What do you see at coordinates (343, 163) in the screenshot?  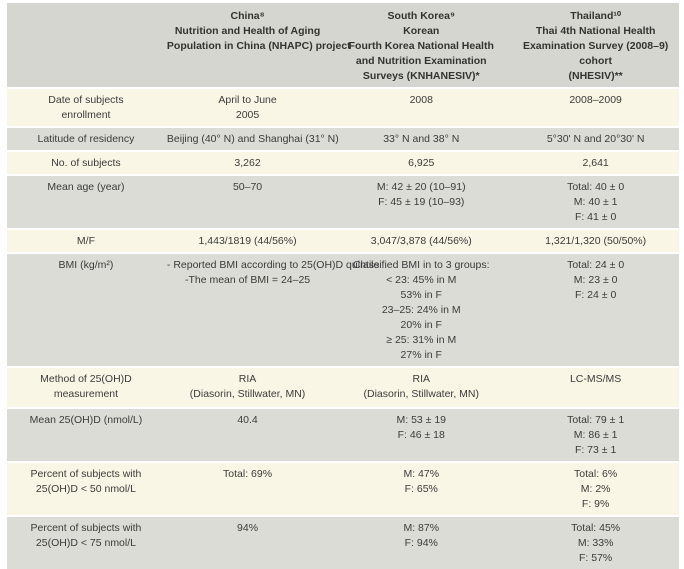 I see `row-no-of-subjects: No. of subjects 3,262 6,925 2,641` at bounding box center [343, 163].